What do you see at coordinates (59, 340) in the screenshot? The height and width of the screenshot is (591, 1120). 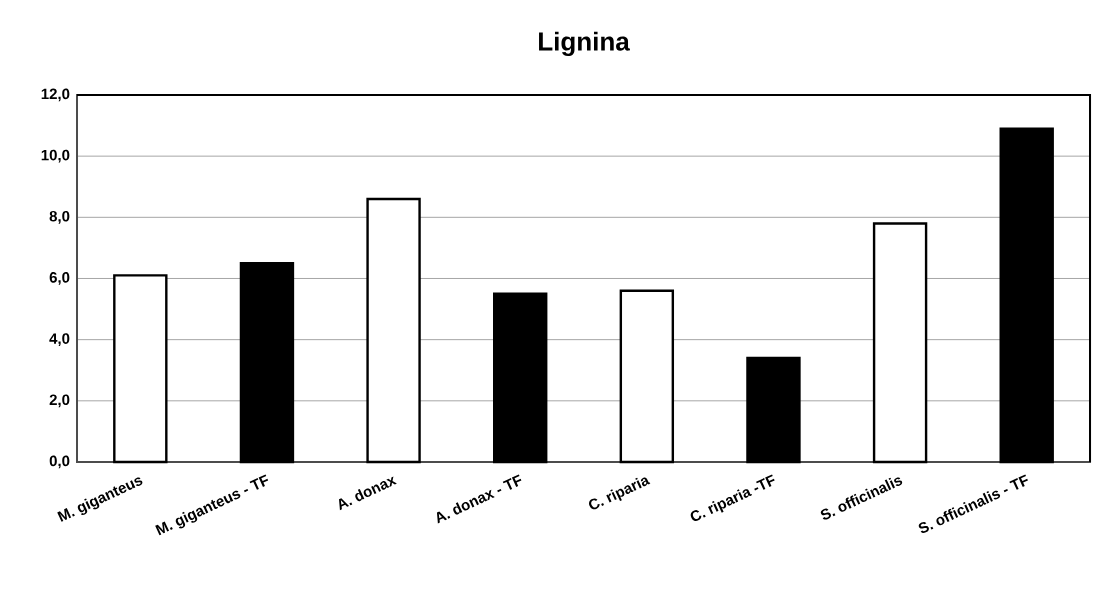 I see `y-tick-label: 4,0` at bounding box center [59, 340].